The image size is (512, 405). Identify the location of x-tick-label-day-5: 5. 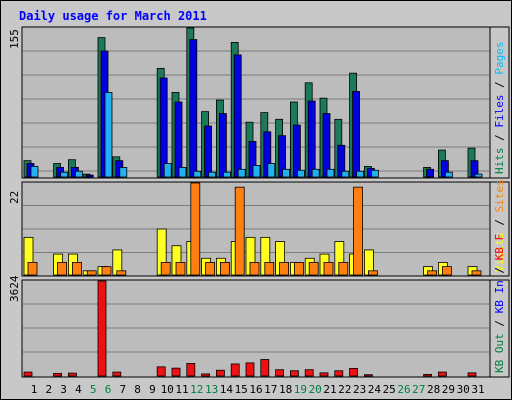
(93, 389).